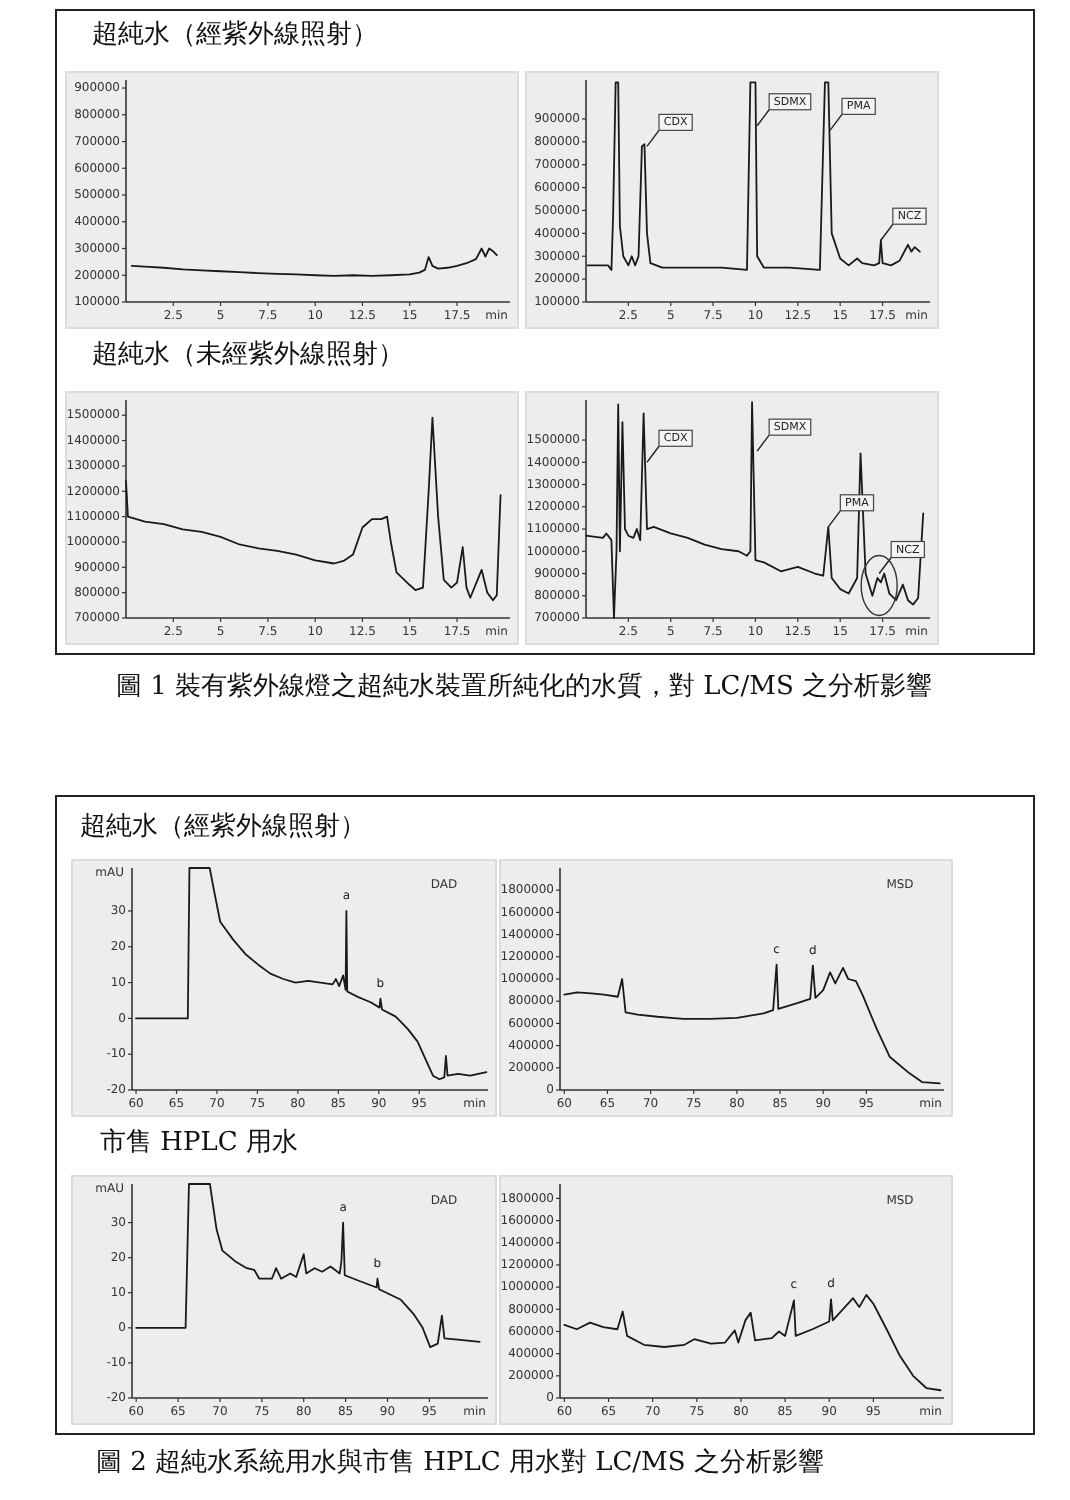  What do you see at coordinates (248, 355) in the screenshot?
I see `chart-title: 超純水（未經紫外線照射）` at bounding box center [248, 355].